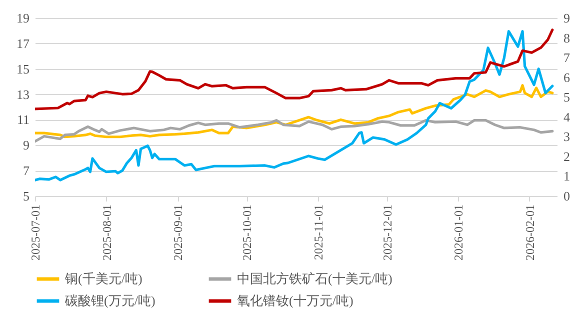 The height and width of the screenshot is (329, 588). I want to click on y2-tick-label: 9, so click(567, 18).